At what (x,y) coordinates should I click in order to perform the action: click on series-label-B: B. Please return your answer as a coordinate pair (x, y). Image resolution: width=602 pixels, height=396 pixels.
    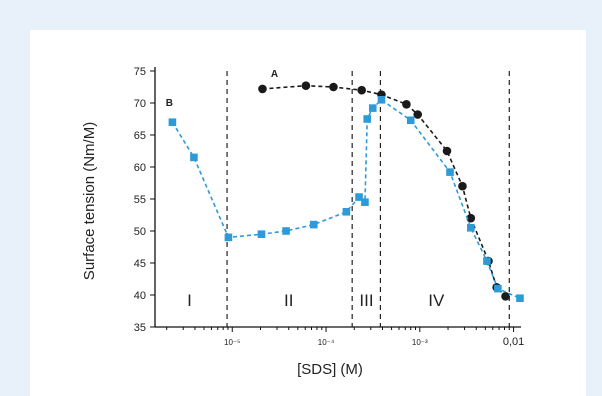
    Looking at the image, I should click on (169, 103).